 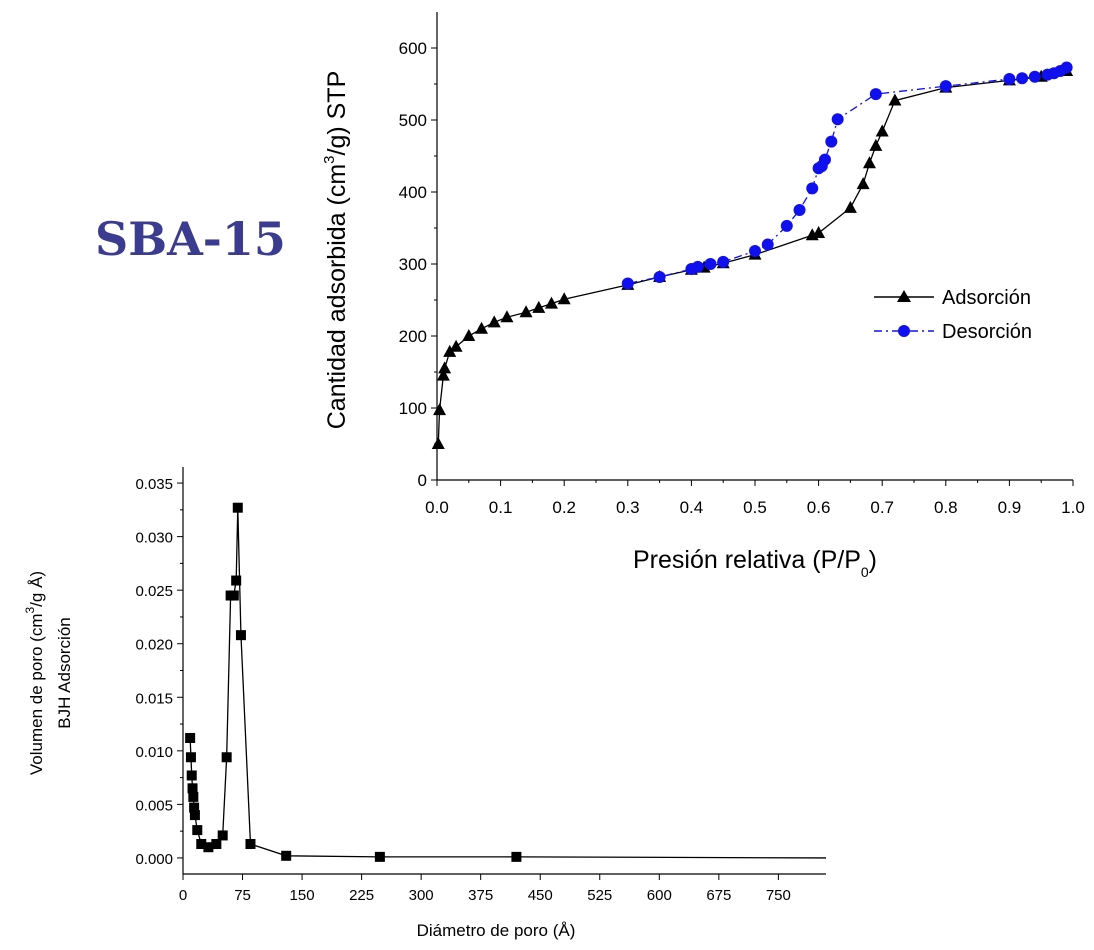 I want to click on pore-size-y-tick-label: 0.015, so click(x=154, y=698).